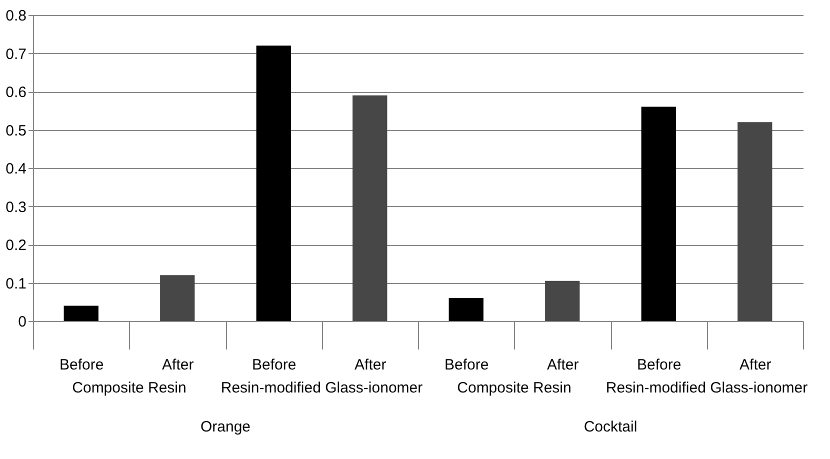 Image resolution: width=830 pixels, height=459 pixels. What do you see at coordinates (22, 322) in the screenshot?
I see `y-tick-label: 0` at bounding box center [22, 322].